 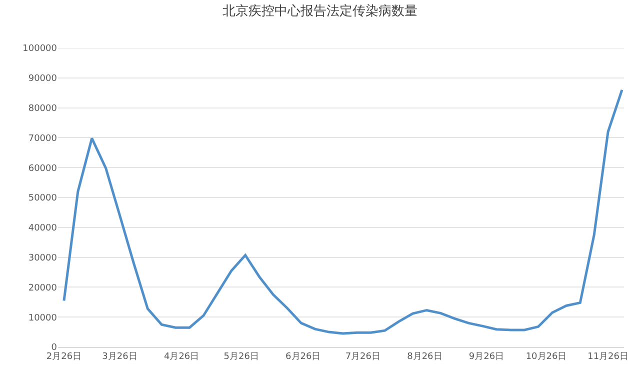 What do you see at coordinates (363, 357) in the screenshot?
I see `x-tick-label: 7月26日` at bounding box center [363, 357].